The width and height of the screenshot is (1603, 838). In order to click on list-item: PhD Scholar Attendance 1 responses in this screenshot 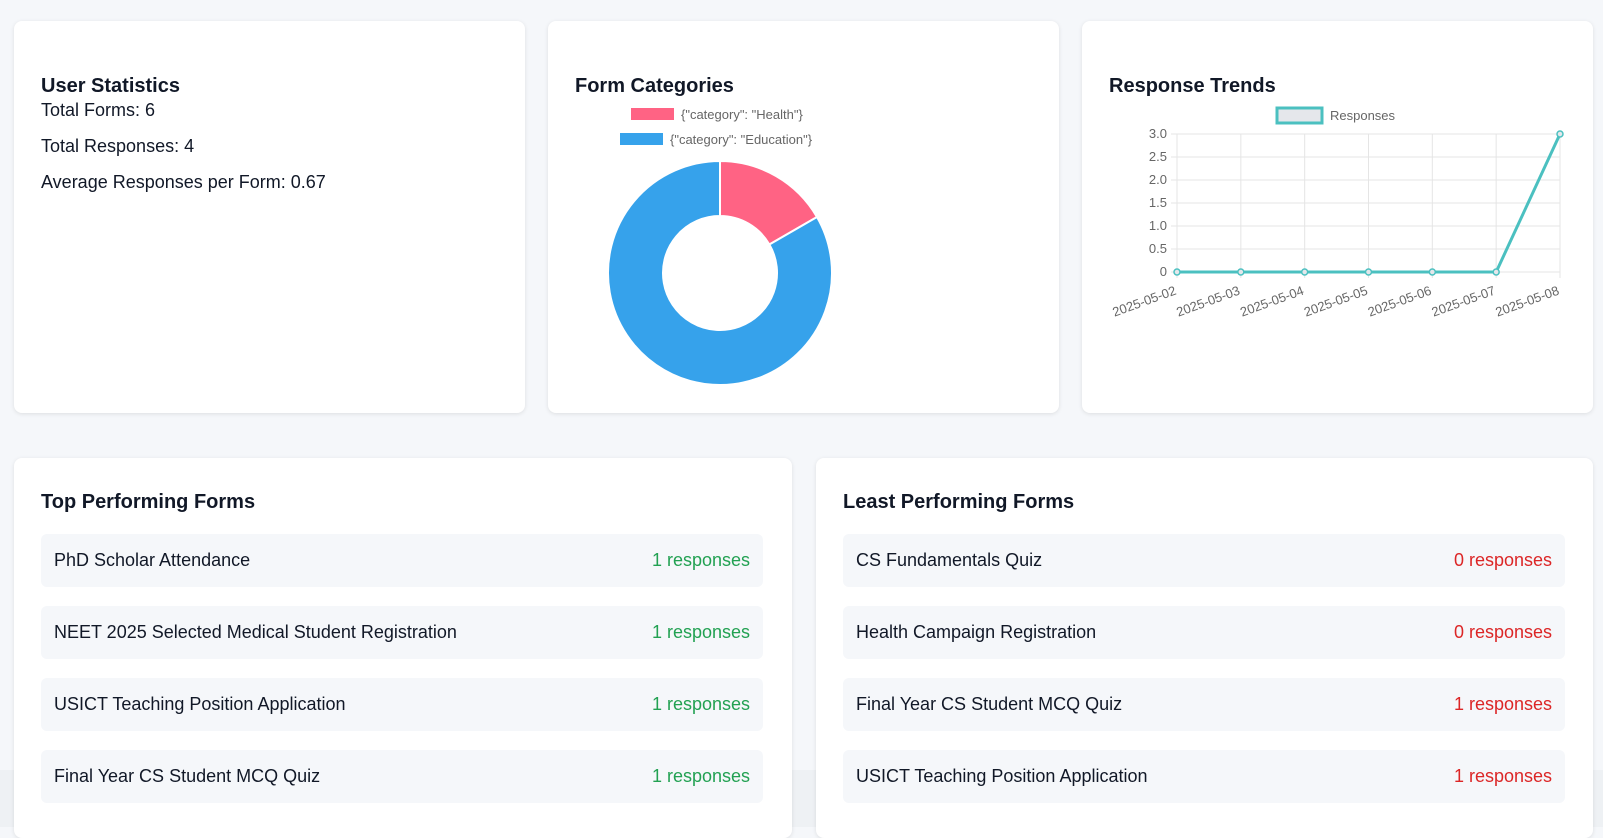, I will do `click(402, 560)`.